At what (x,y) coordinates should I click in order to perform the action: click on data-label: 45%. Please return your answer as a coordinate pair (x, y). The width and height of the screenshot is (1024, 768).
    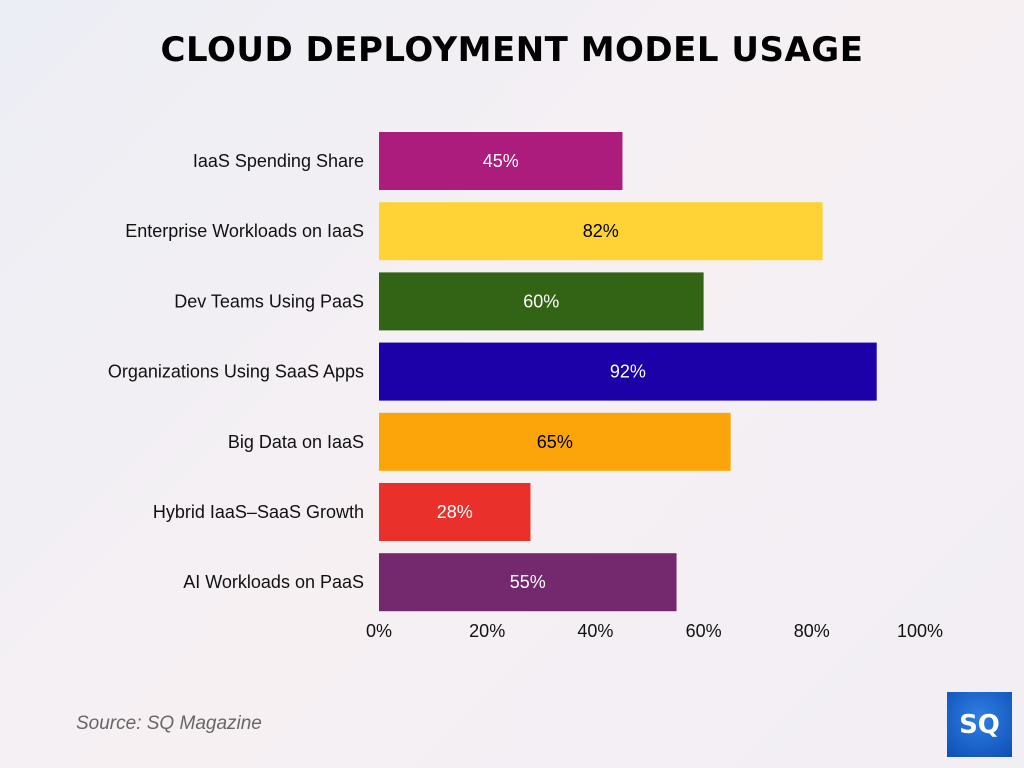
    Looking at the image, I should click on (501, 161).